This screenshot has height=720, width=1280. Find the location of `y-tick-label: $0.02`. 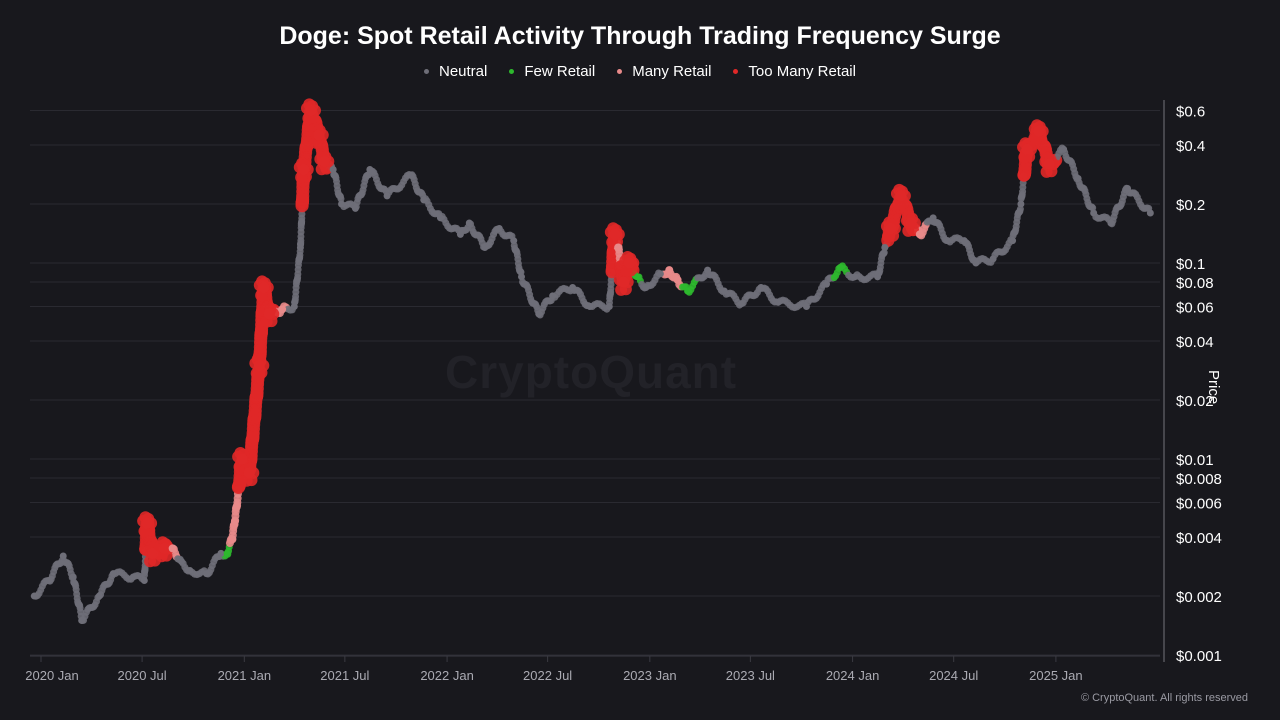

y-tick-label: $0.02 is located at coordinates (1195, 401).